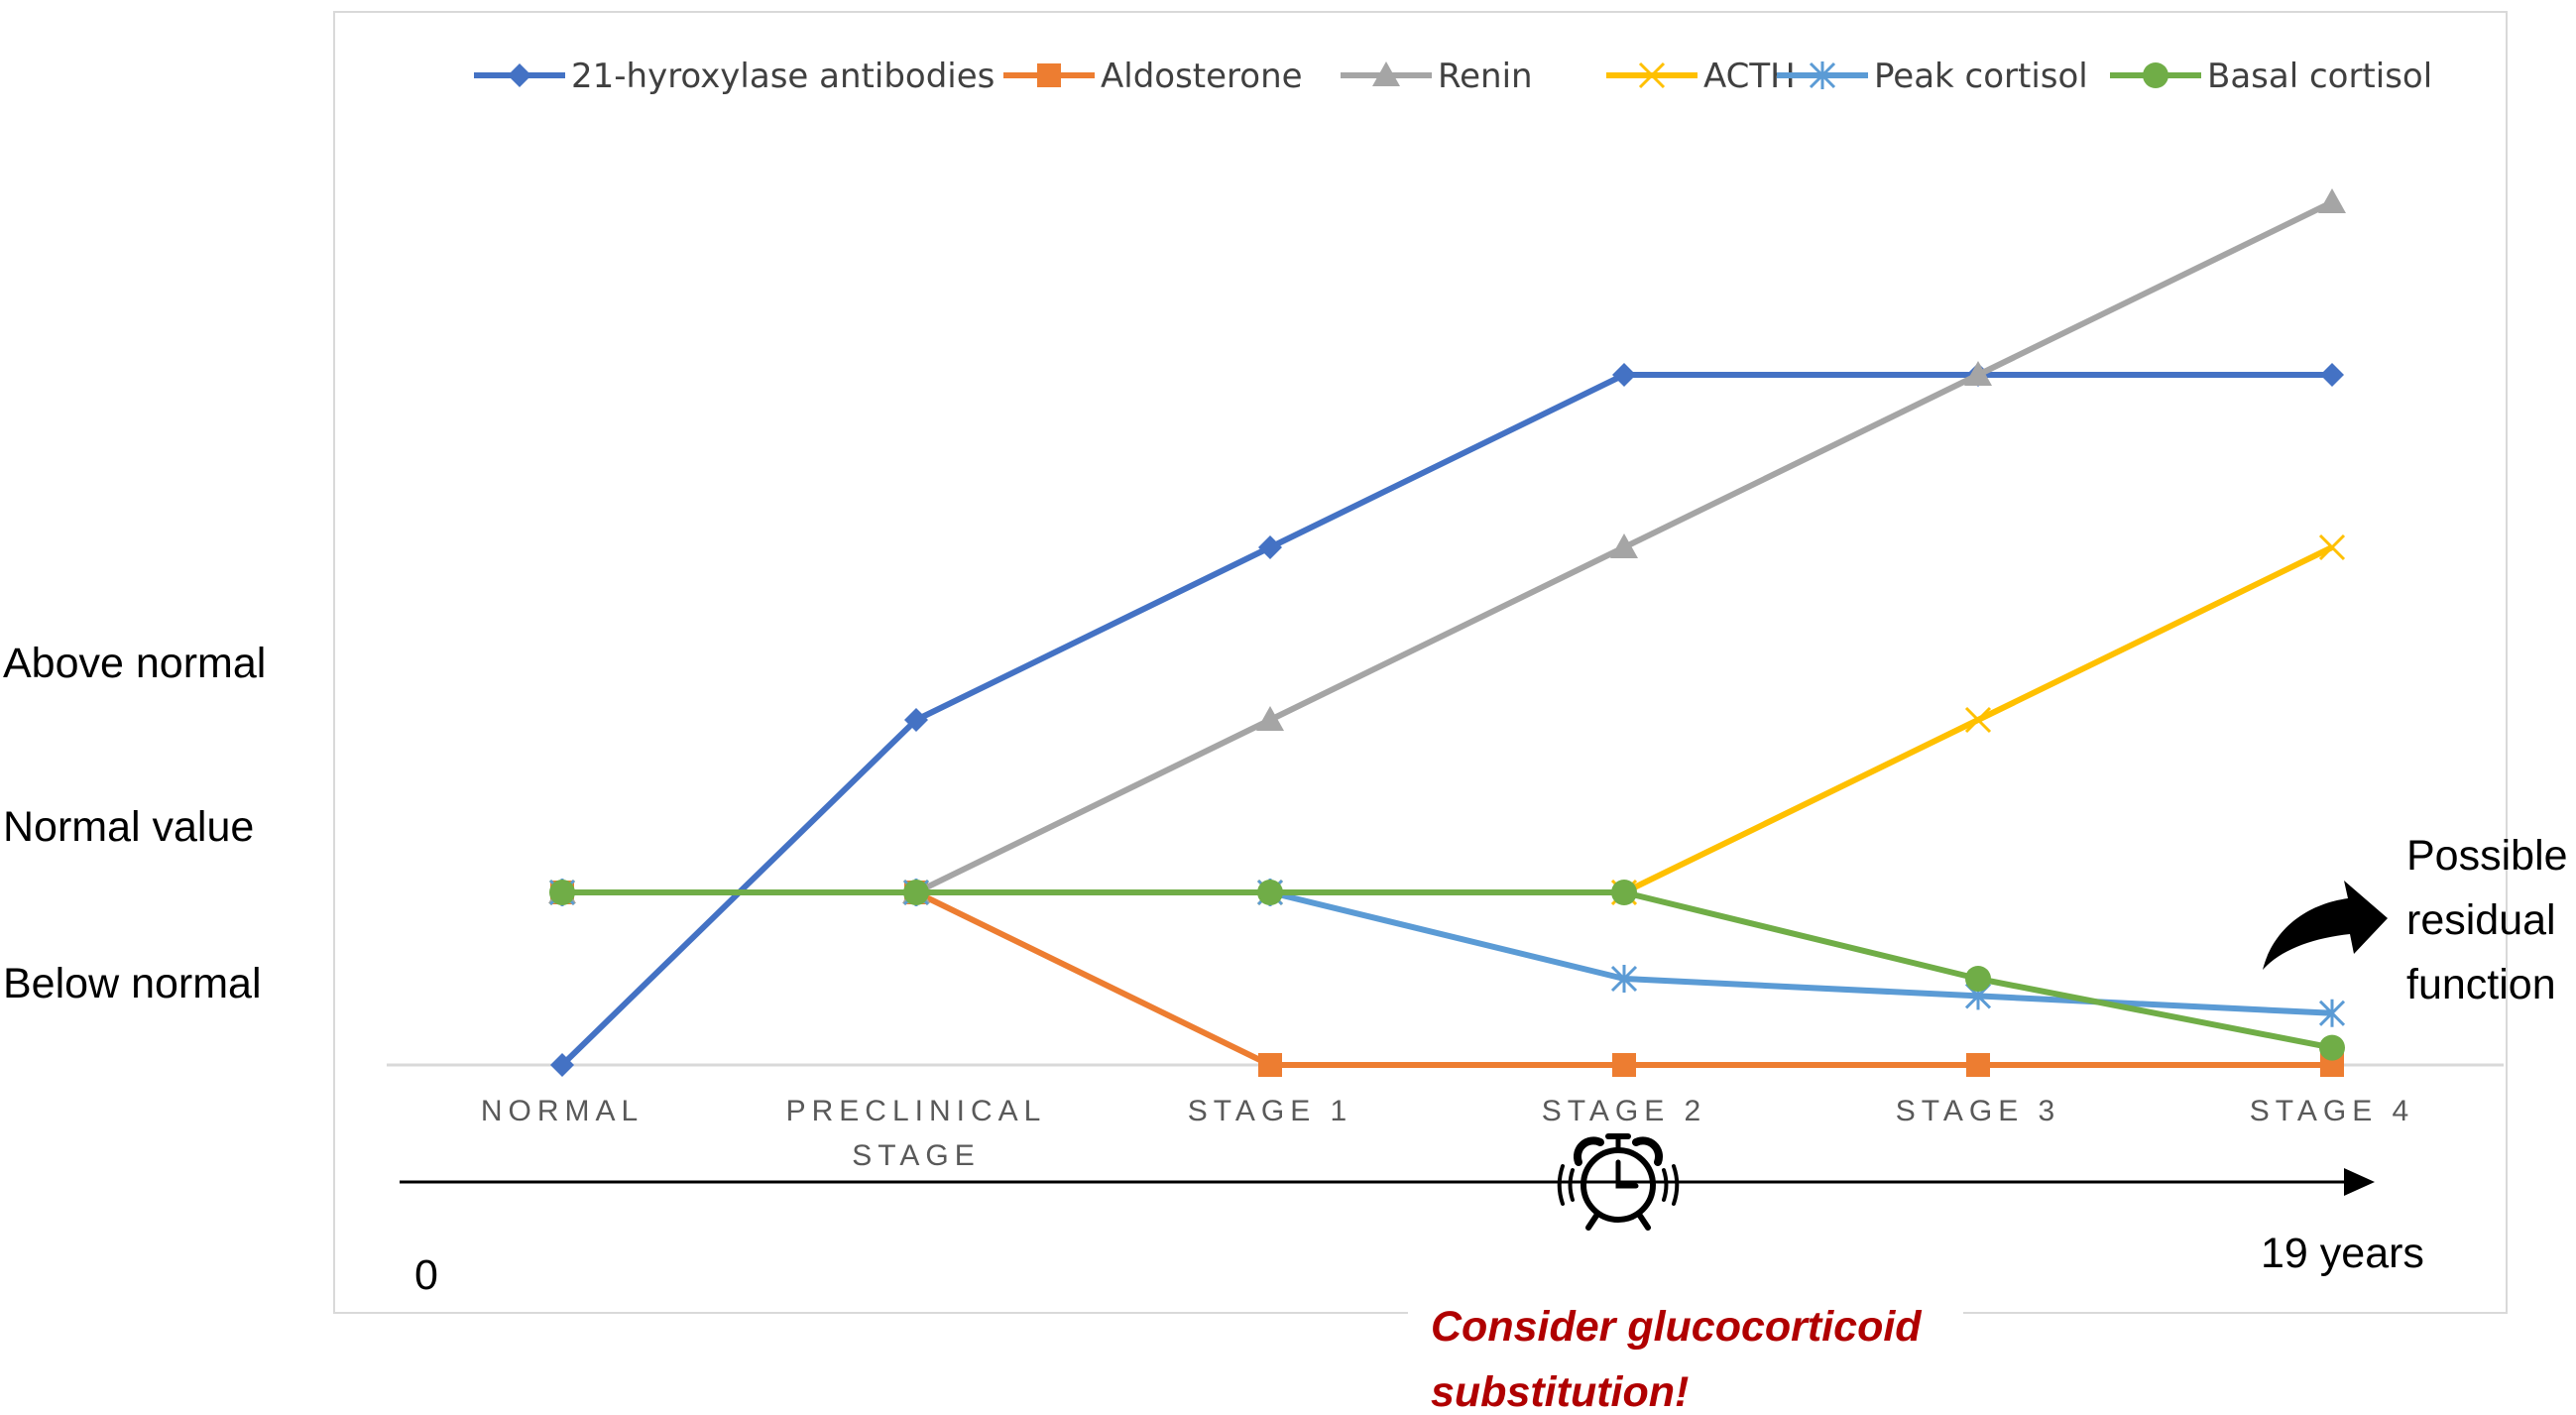  What do you see at coordinates (2320, 76) in the screenshot?
I see `legend-label: Basal cortisol` at bounding box center [2320, 76].